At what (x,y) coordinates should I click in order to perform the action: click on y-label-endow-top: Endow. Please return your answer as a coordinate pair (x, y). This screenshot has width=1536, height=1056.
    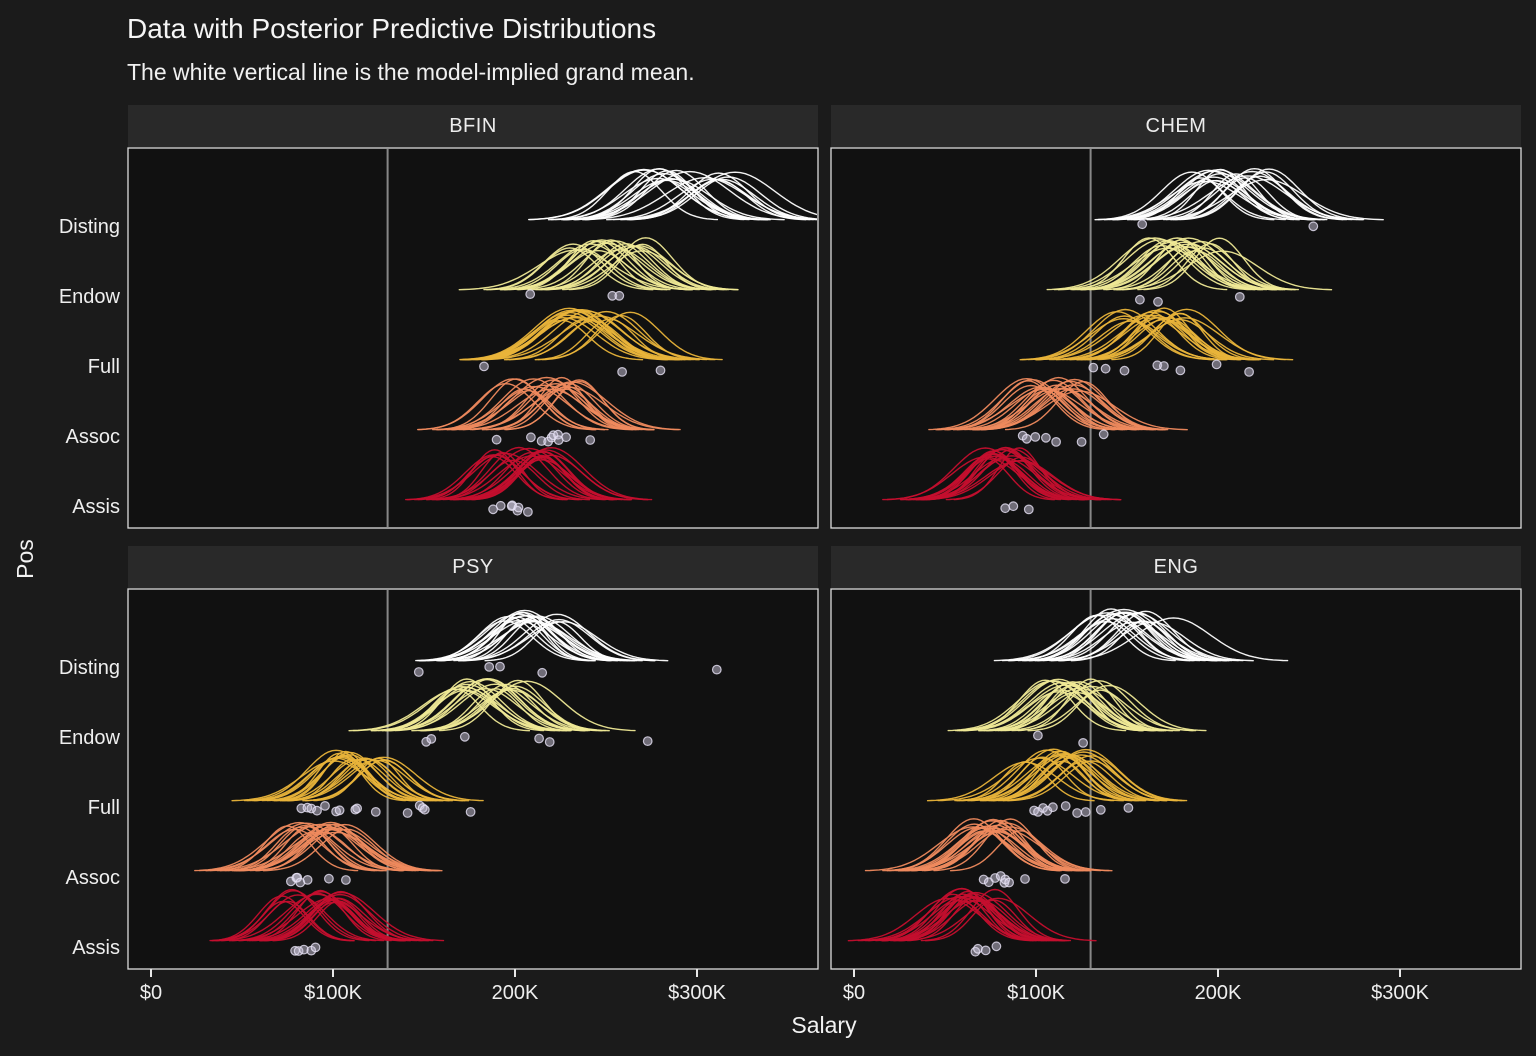
    Looking at the image, I should click on (89, 297).